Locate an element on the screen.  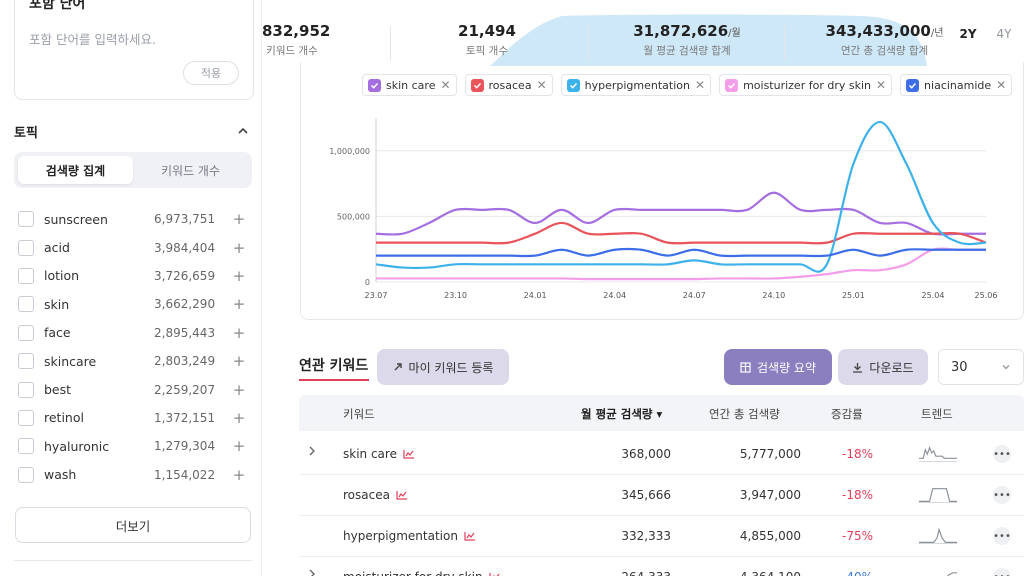
topic-item: best 2,259,207 + is located at coordinates (133, 389).